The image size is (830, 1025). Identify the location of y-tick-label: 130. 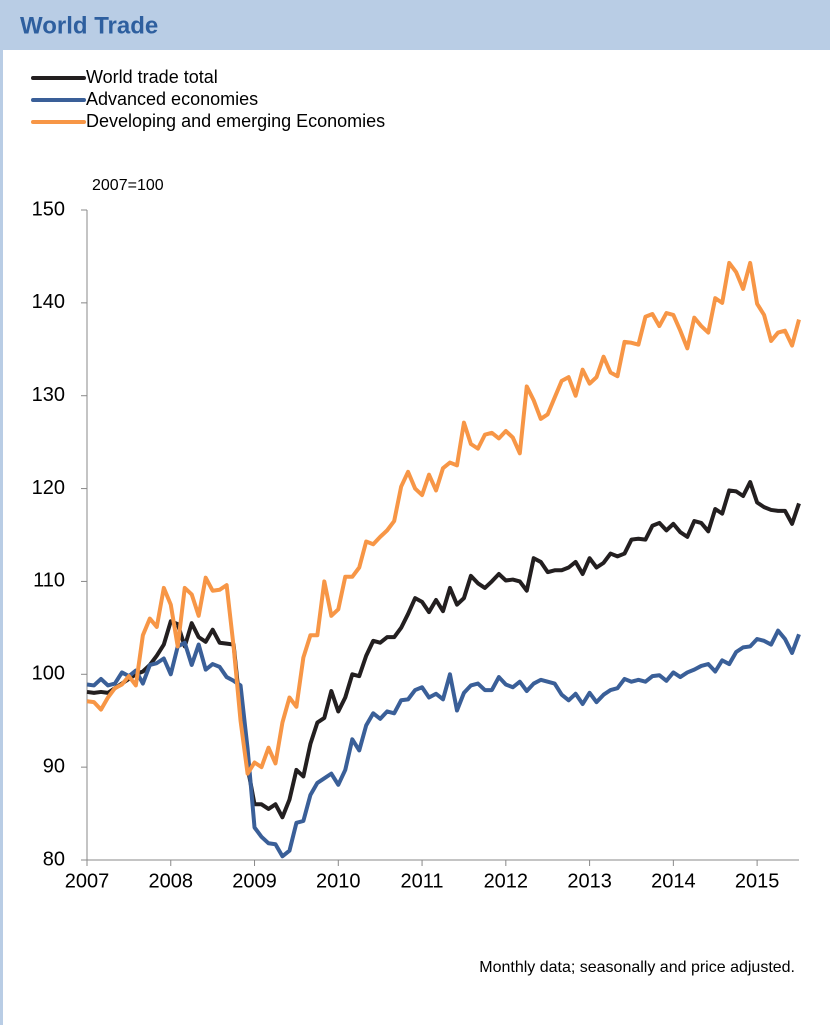
(48, 395).